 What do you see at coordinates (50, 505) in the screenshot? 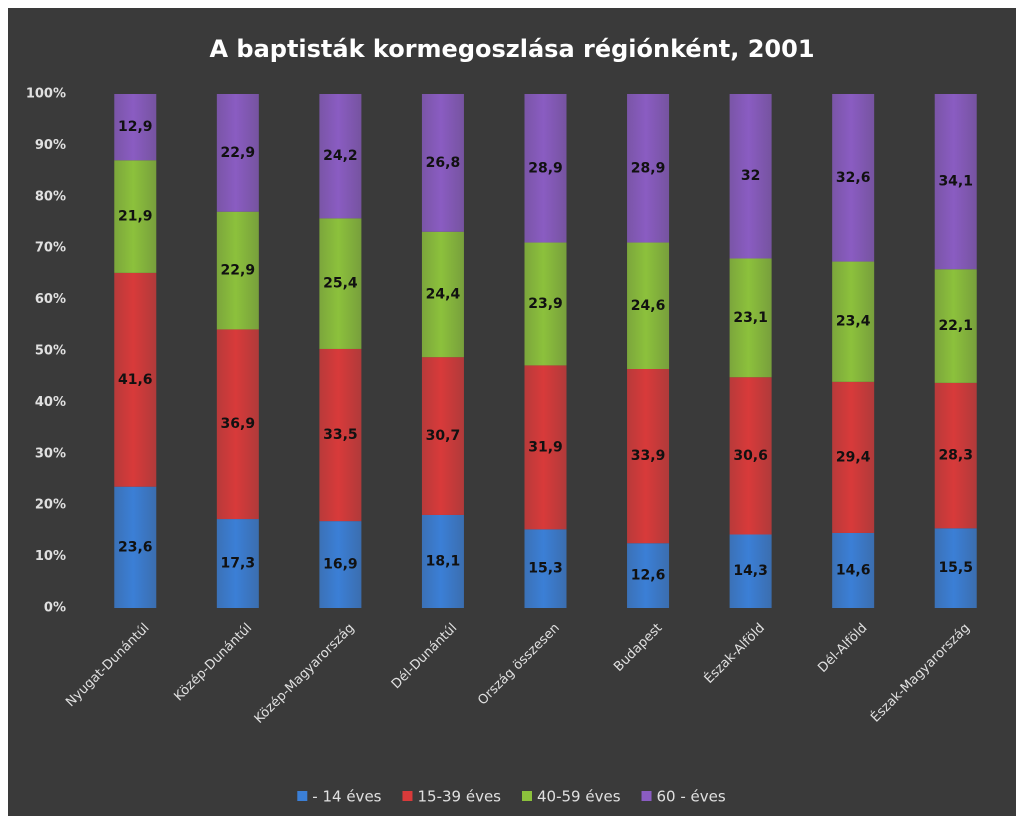
I see `y-tick-label: 20%` at bounding box center [50, 505].